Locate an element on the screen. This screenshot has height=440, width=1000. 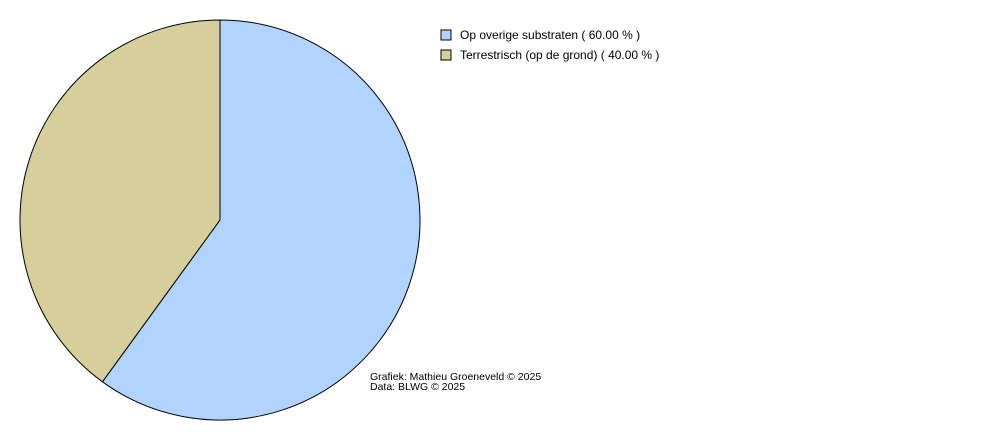
legend-label: Op overige substraten ( 60.00 % ) is located at coordinates (550, 35).